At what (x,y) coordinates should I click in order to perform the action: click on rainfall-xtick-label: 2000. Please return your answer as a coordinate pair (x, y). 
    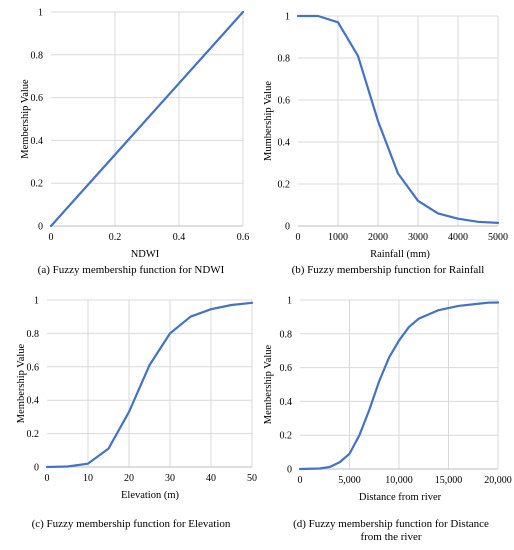
    Looking at the image, I should click on (378, 237).